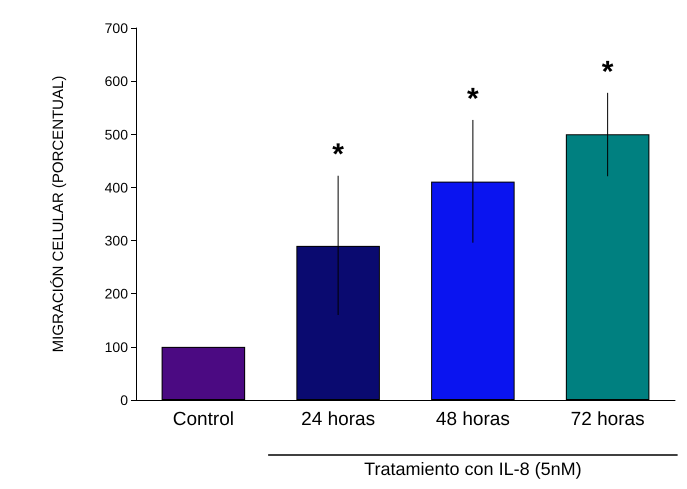 This screenshot has width=687, height=489. What do you see at coordinates (58, 214) in the screenshot?
I see `y-axis-title: MIGRACIÓN CELULAR (PORCENTUAL)` at bounding box center [58, 214].